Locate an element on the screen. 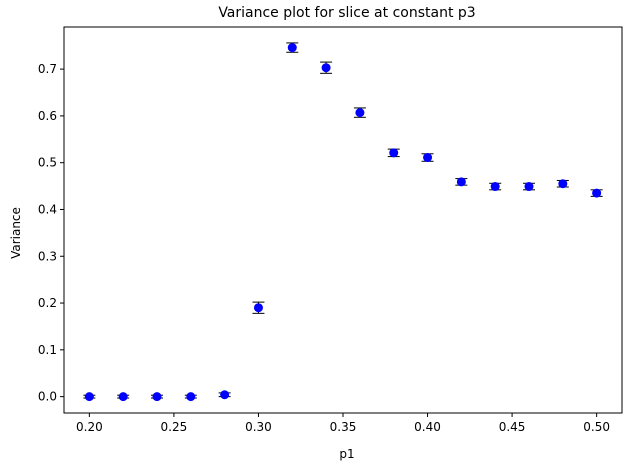 The height and width of the screenshot is (470, 630). x-tick-label: 0.35 is located at coordinates (343, 427).